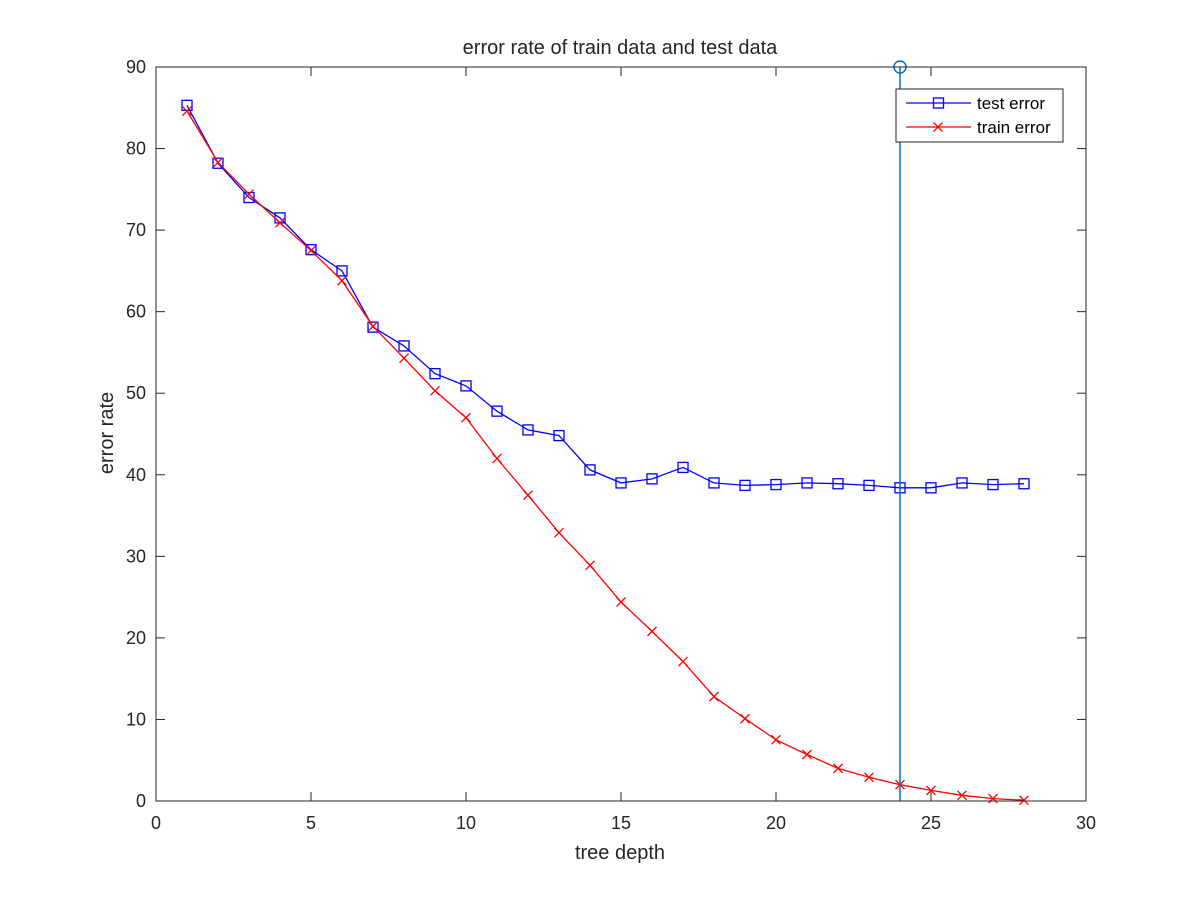  Describe the element at coordinates (136, 67) in the screenshot. I see `y-tick-label: 90` at that location.